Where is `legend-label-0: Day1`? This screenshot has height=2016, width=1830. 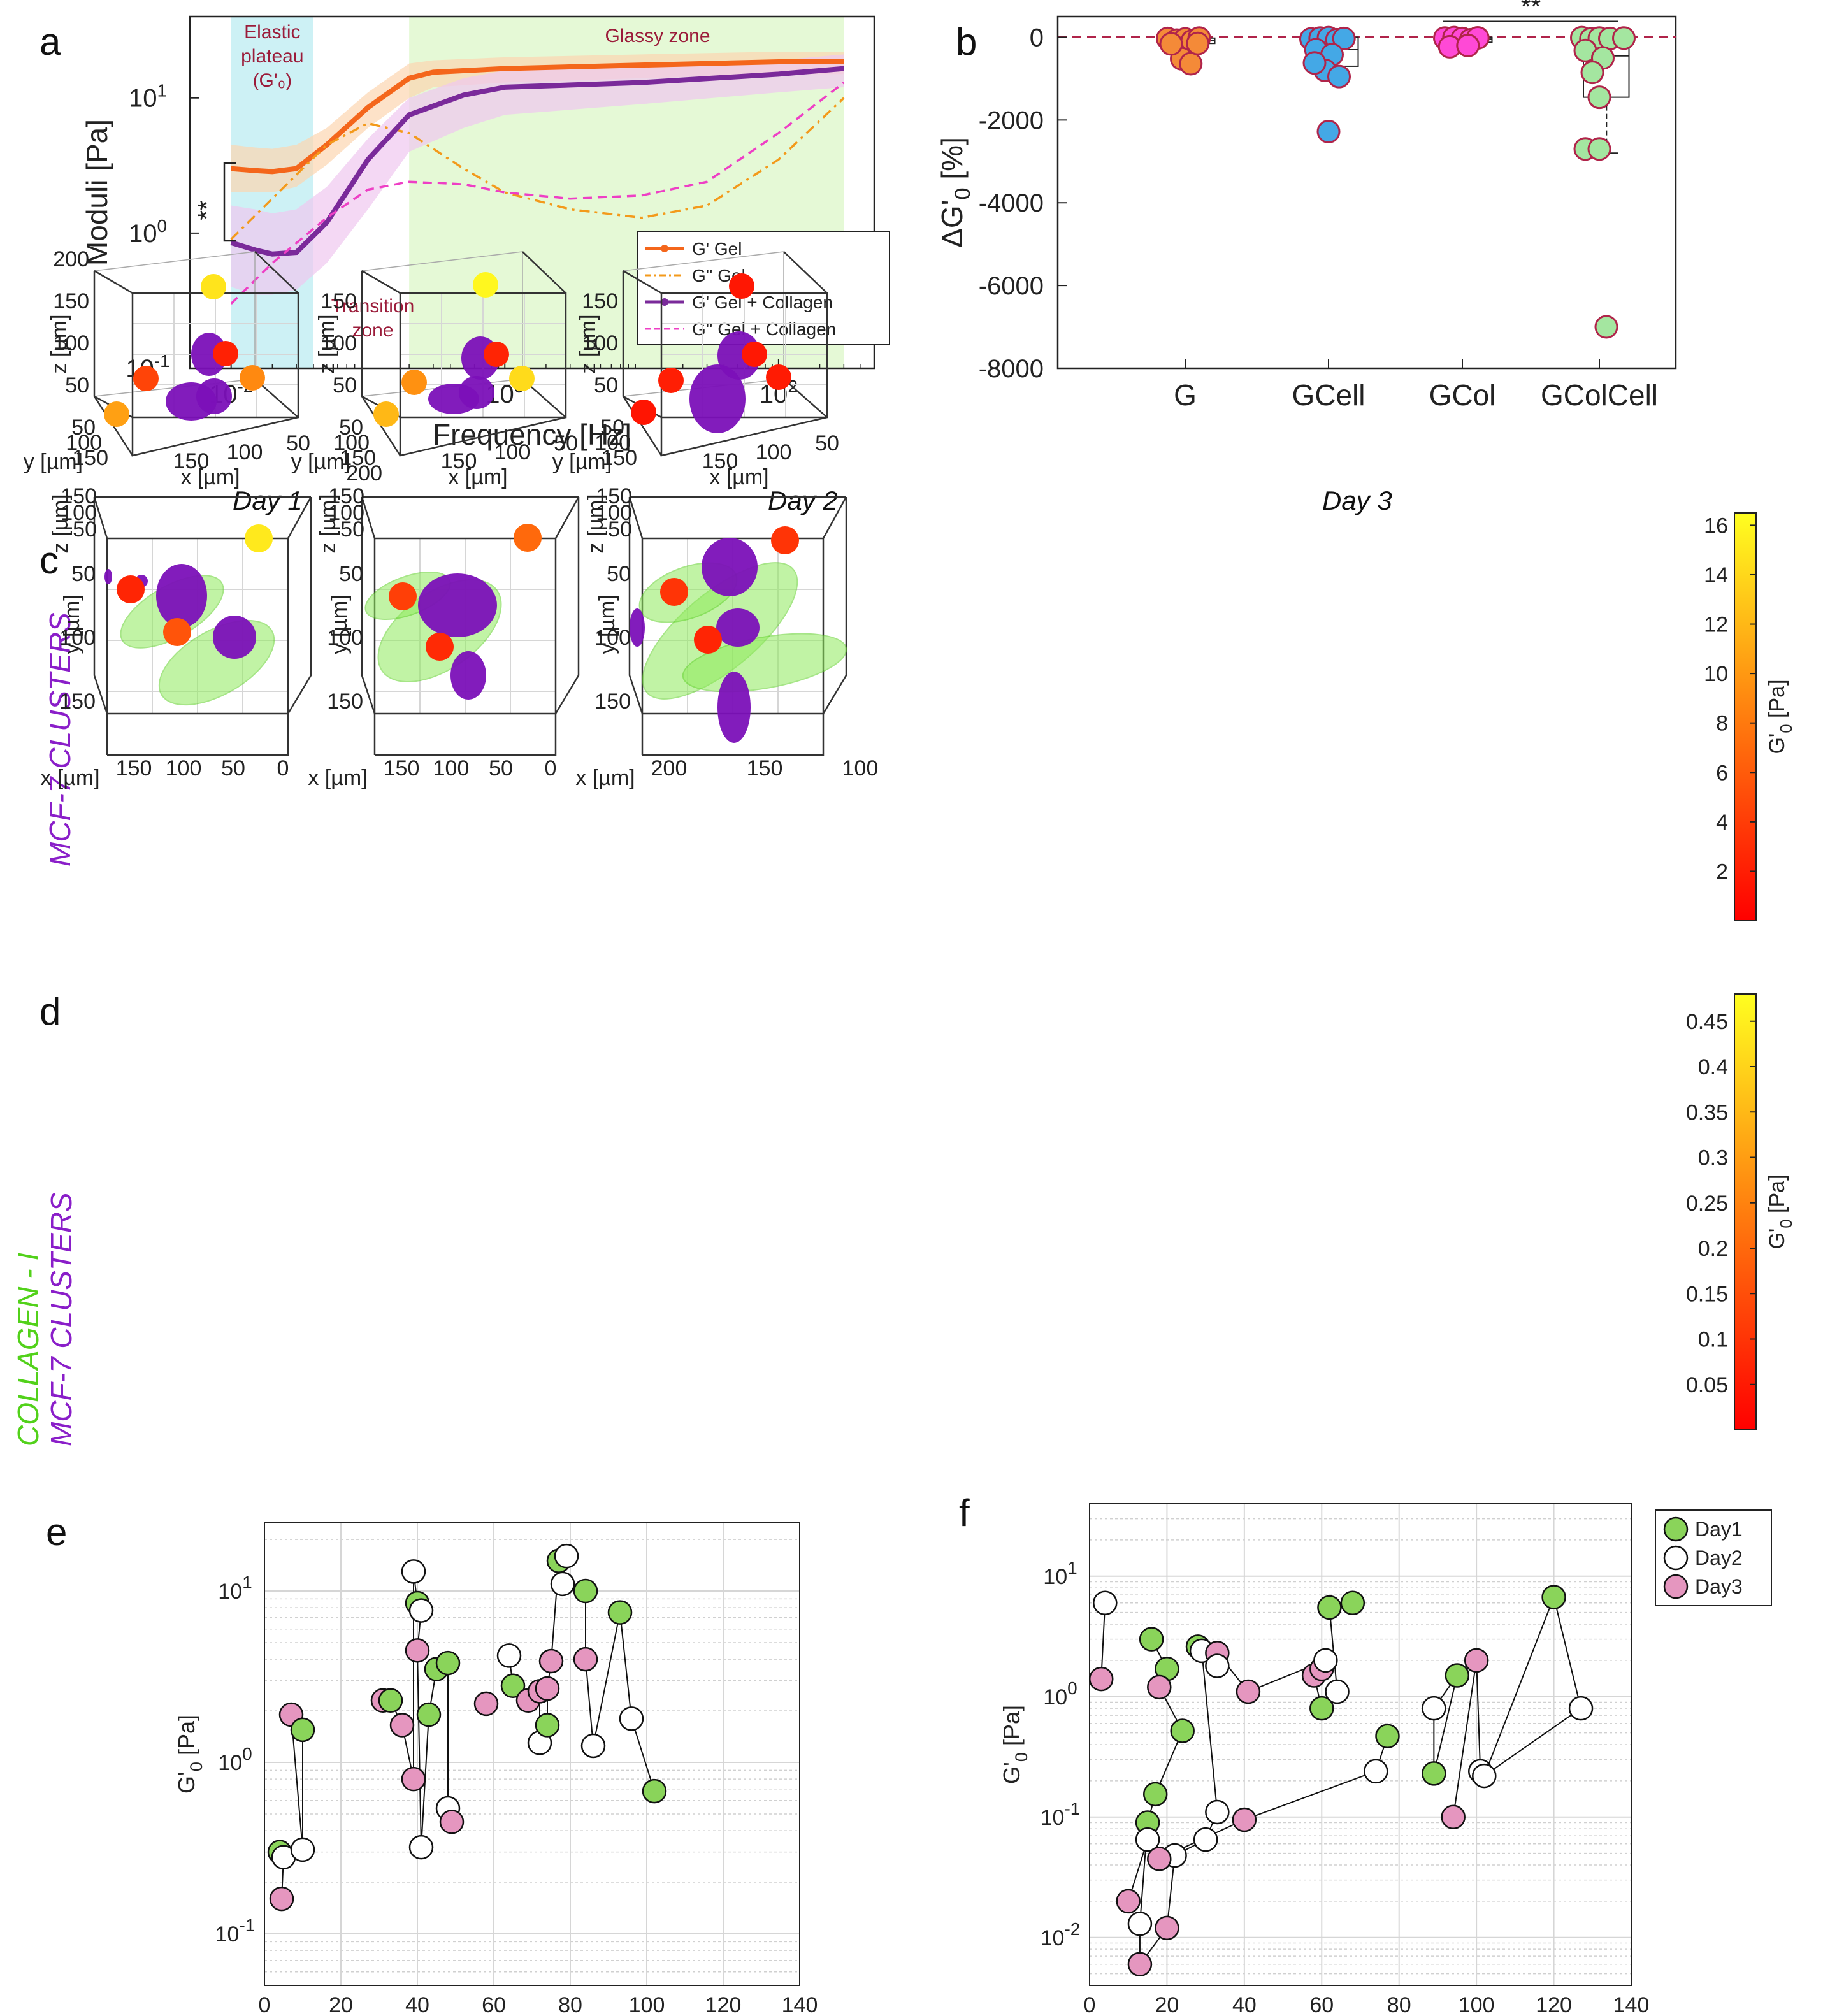
legend-label-0: Day1 is located at coordinates (1719, 1529).